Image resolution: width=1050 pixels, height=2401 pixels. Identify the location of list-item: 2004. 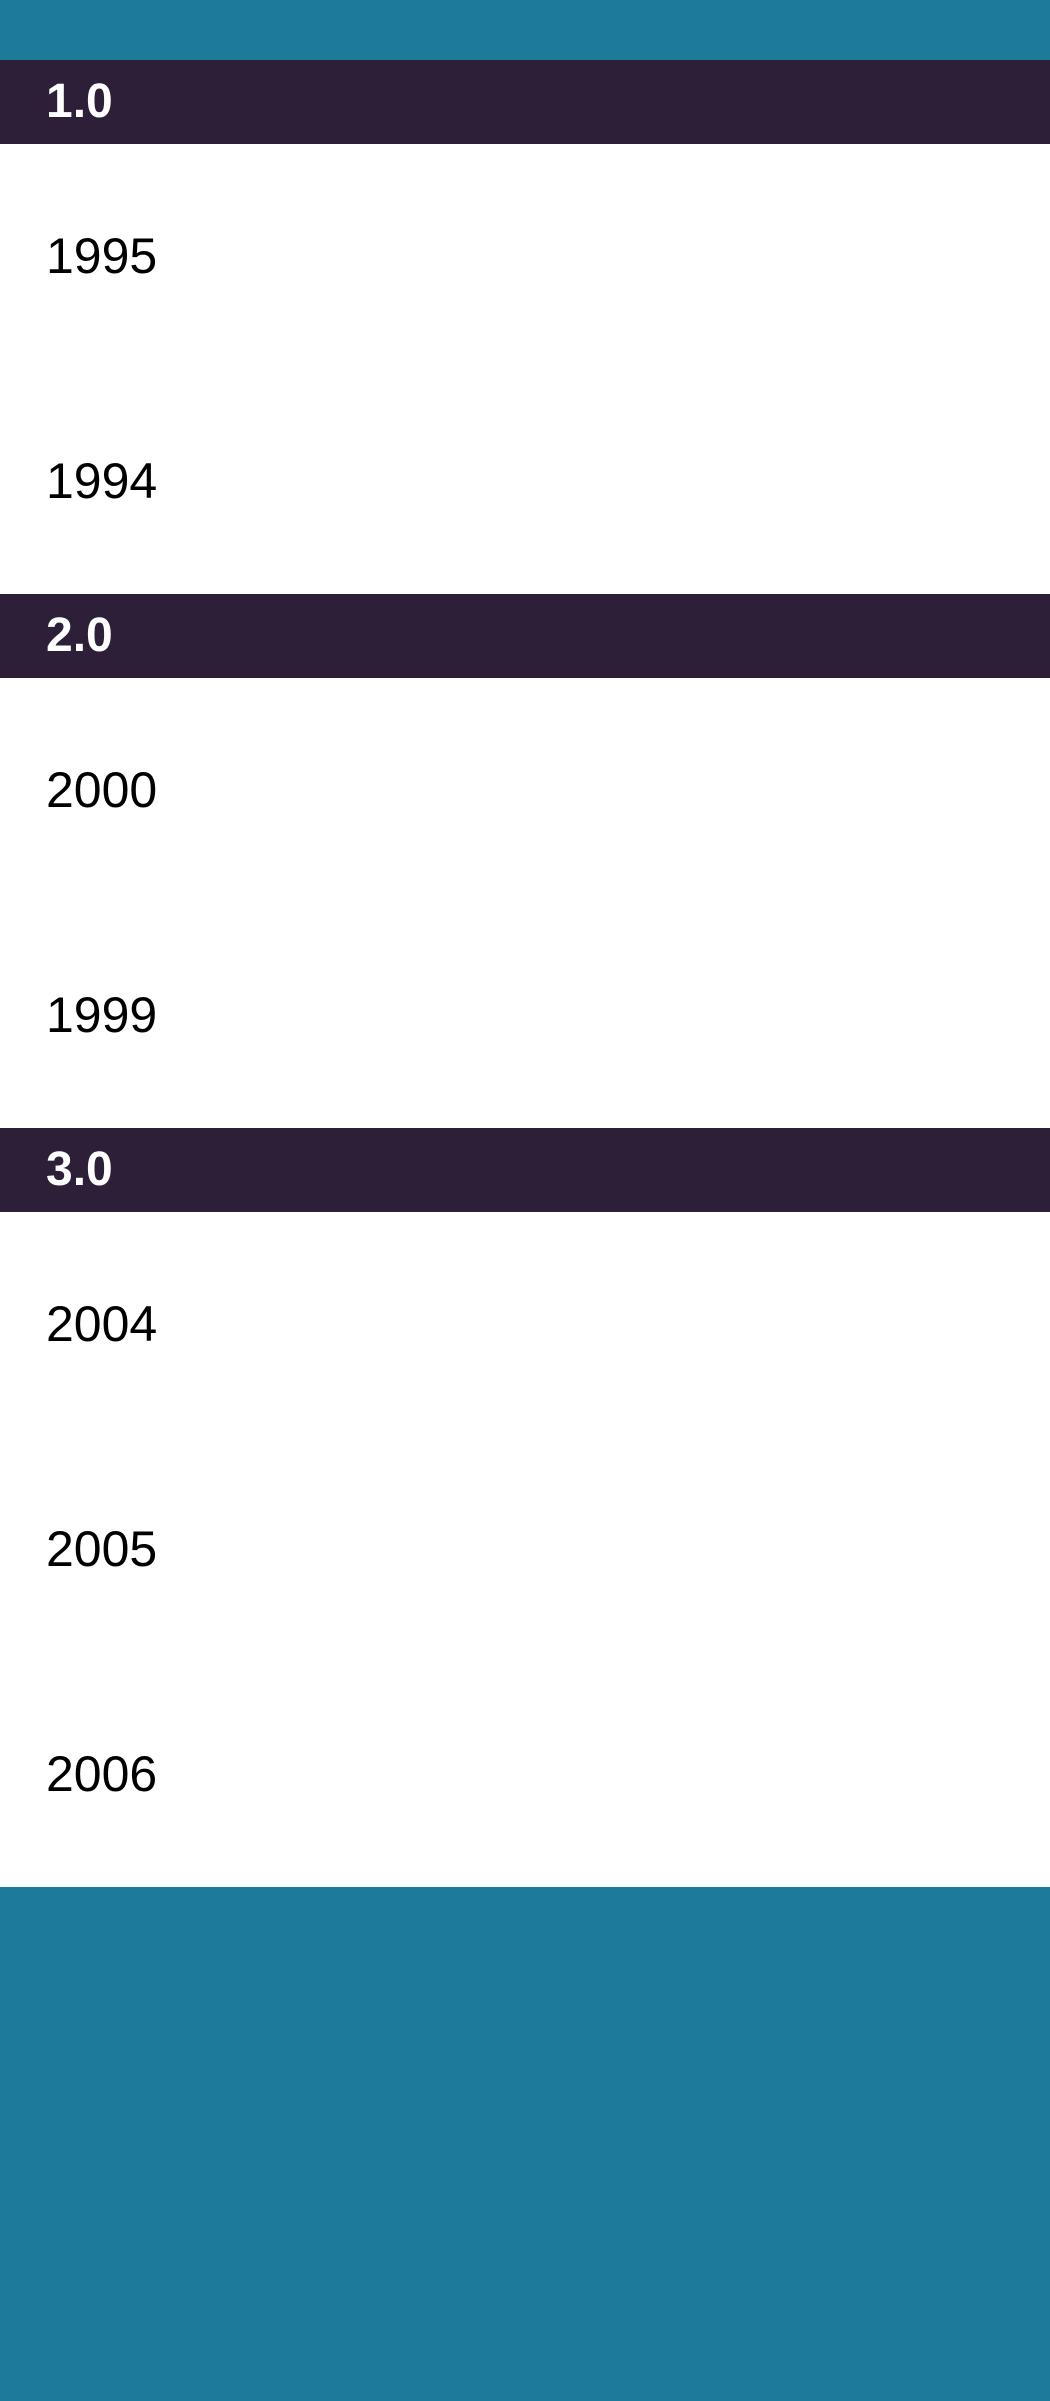
(102, 1324).